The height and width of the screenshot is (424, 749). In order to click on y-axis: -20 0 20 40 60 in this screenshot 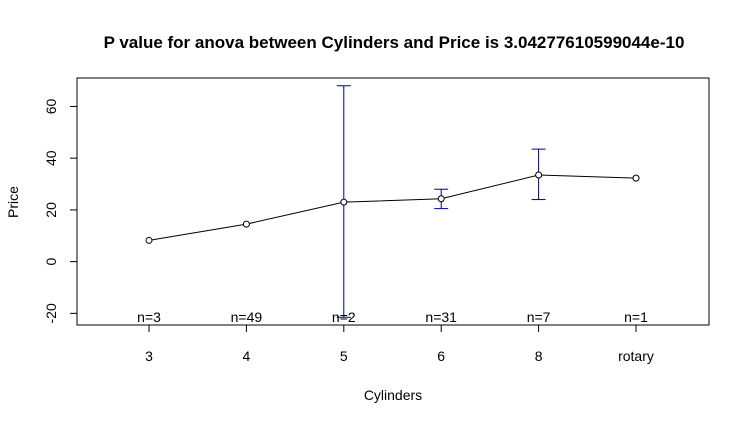, I will do `click(60, 210)`.